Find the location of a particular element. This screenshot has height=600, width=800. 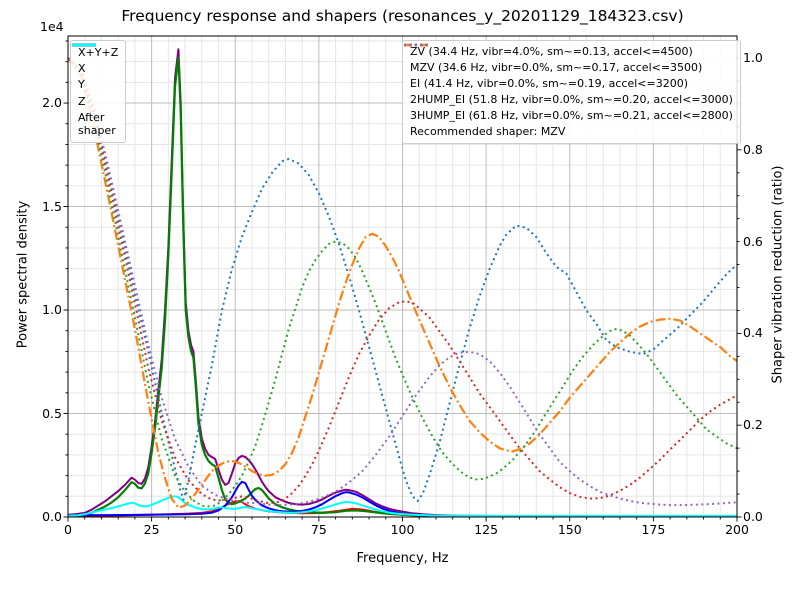

x-tick-label: 150 is located at coordinates (569, 529).